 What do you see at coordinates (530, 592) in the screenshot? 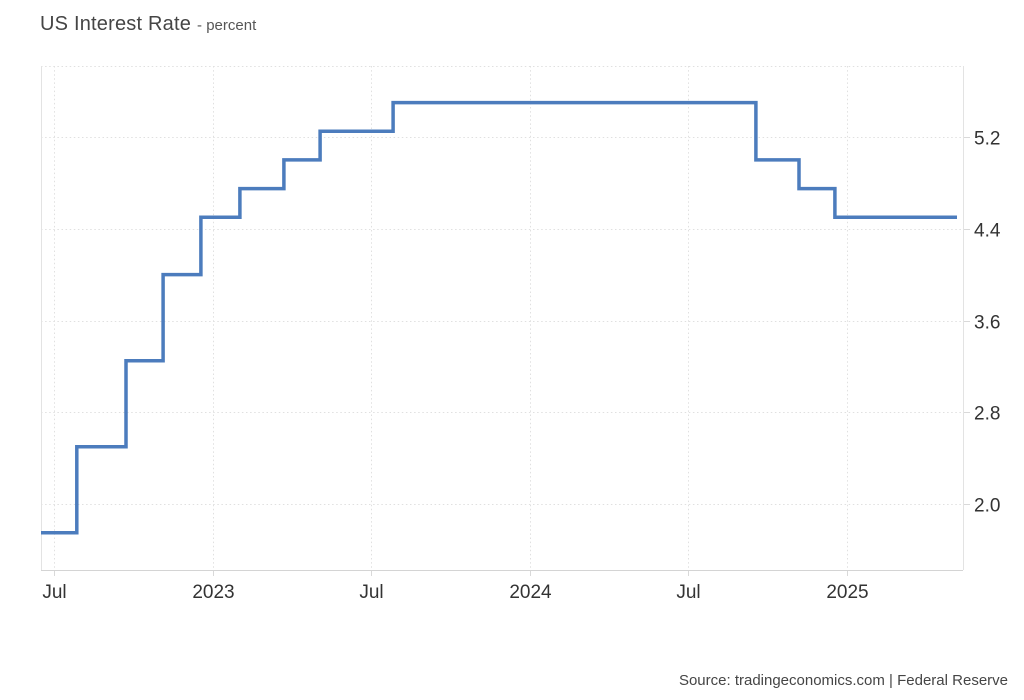
I see `x-tick-label: 2024` at bounding box center [530, 592].